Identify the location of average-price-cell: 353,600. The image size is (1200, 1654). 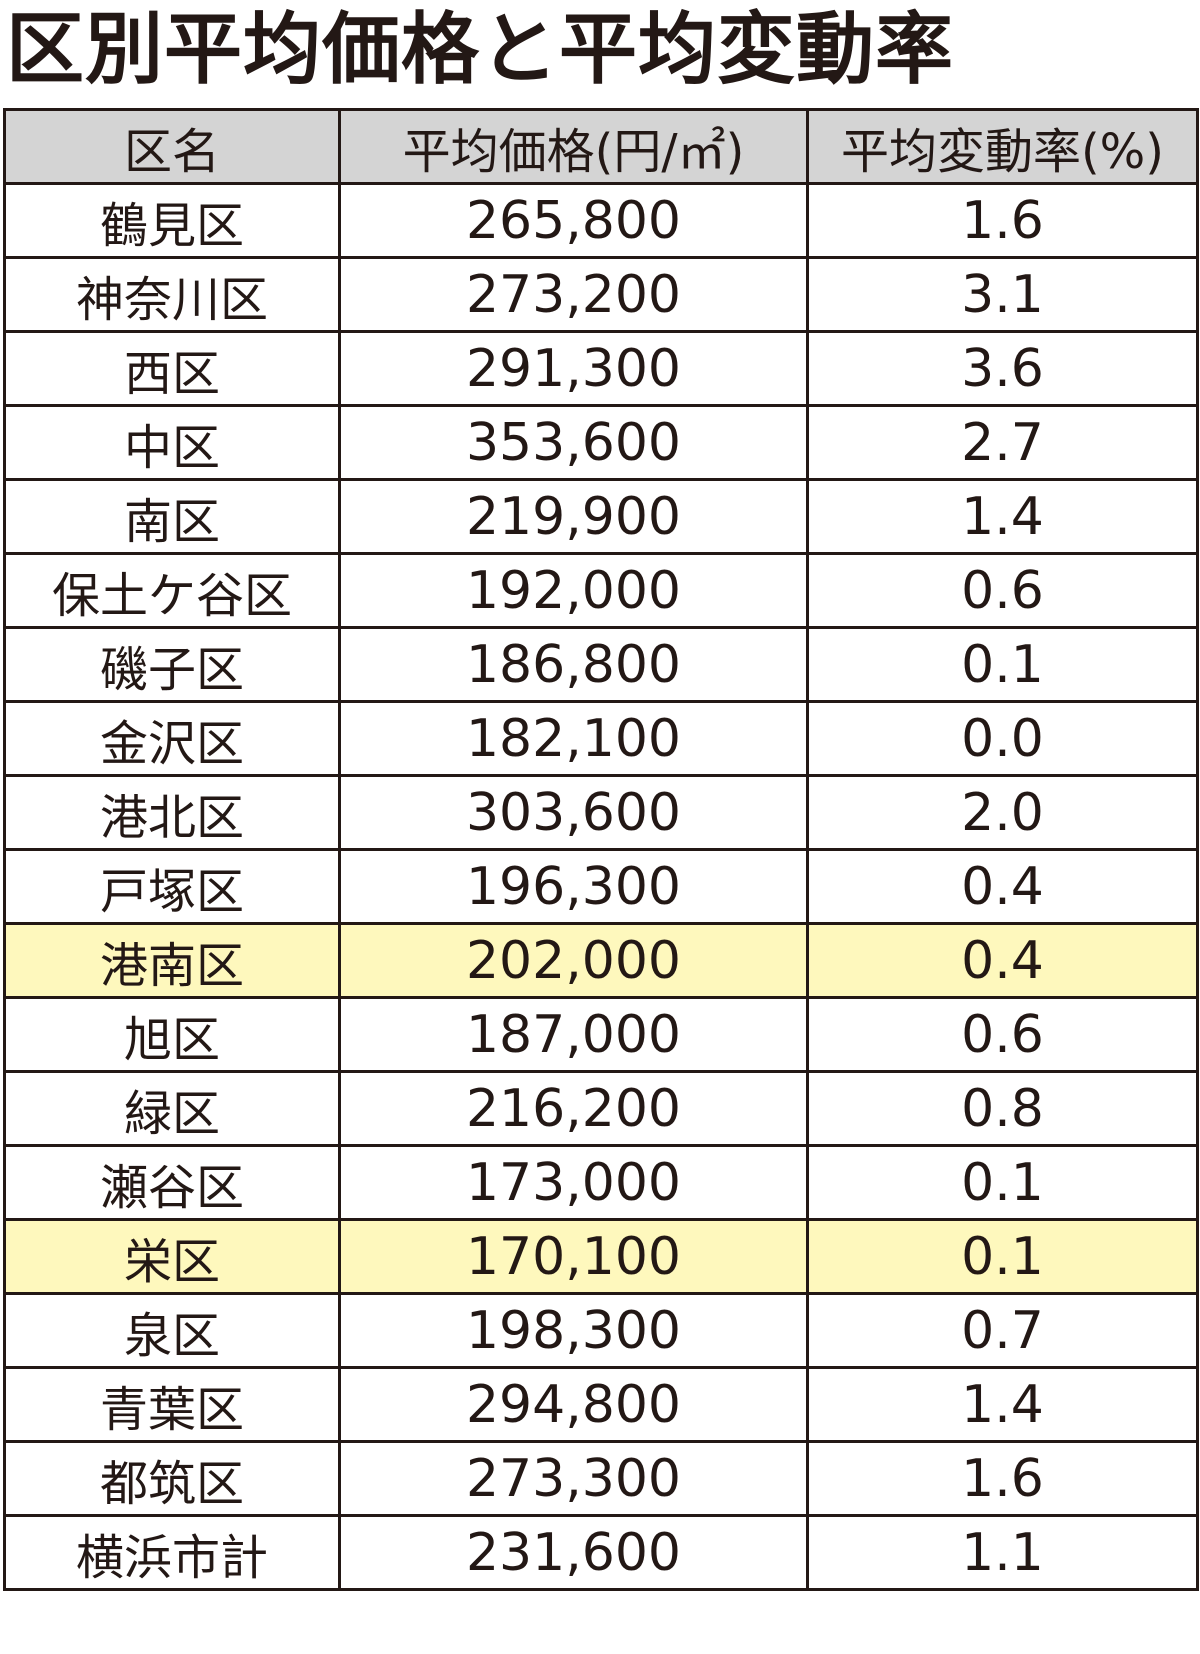
(573, 442).